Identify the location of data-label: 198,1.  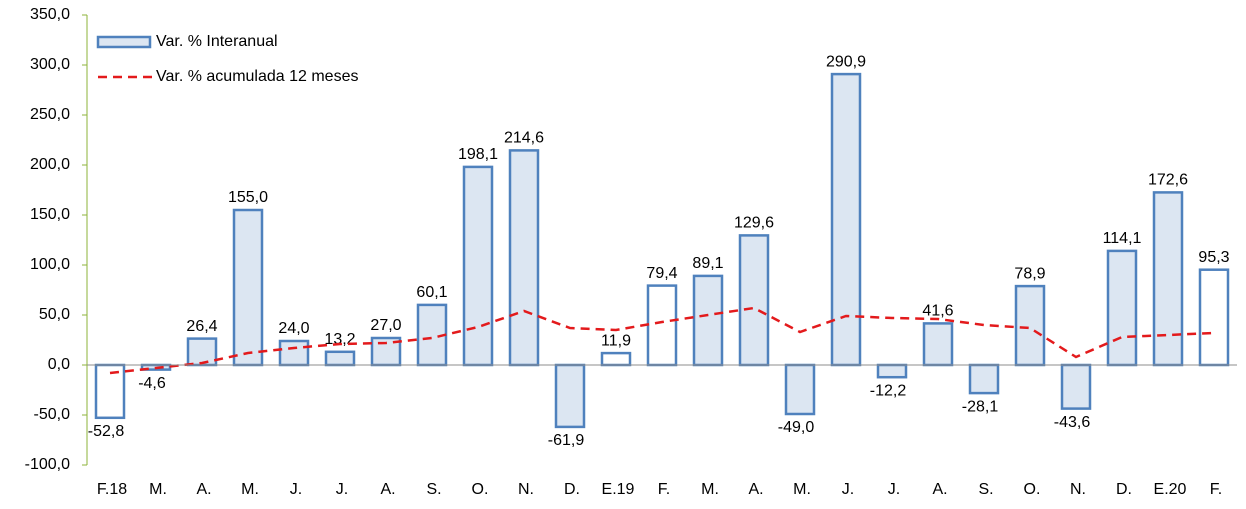
(478, 154).